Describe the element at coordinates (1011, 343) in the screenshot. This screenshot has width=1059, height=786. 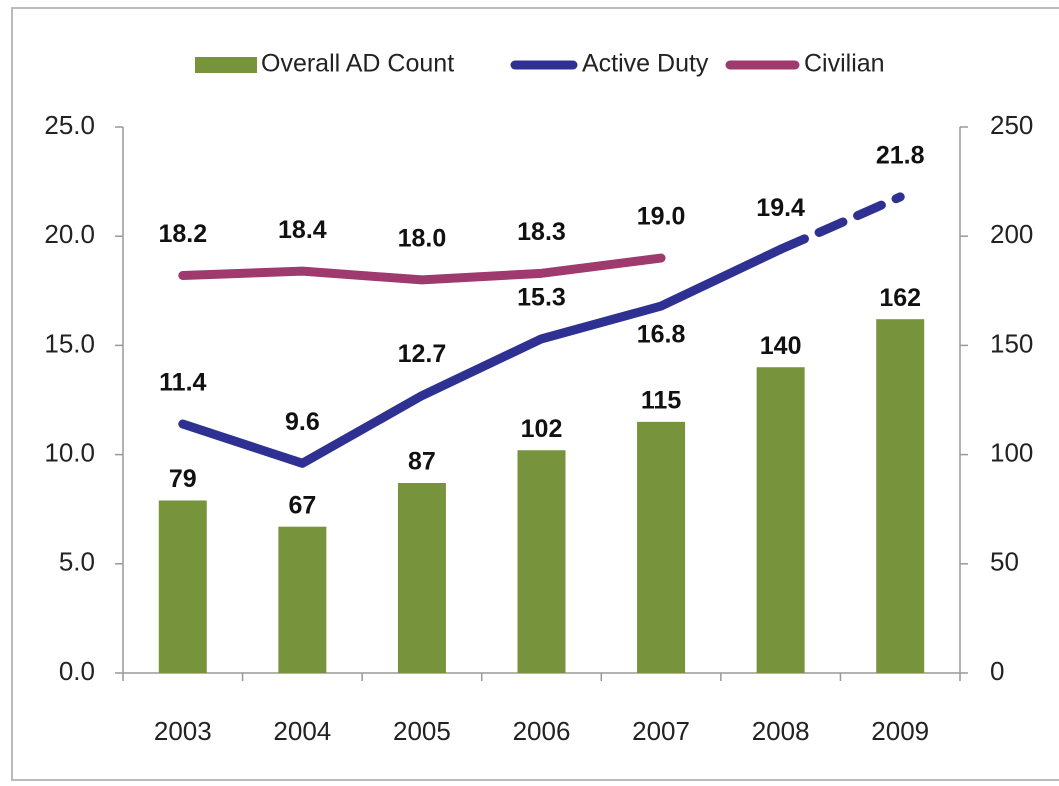
I see `y2-tick-label: 150` at that location.